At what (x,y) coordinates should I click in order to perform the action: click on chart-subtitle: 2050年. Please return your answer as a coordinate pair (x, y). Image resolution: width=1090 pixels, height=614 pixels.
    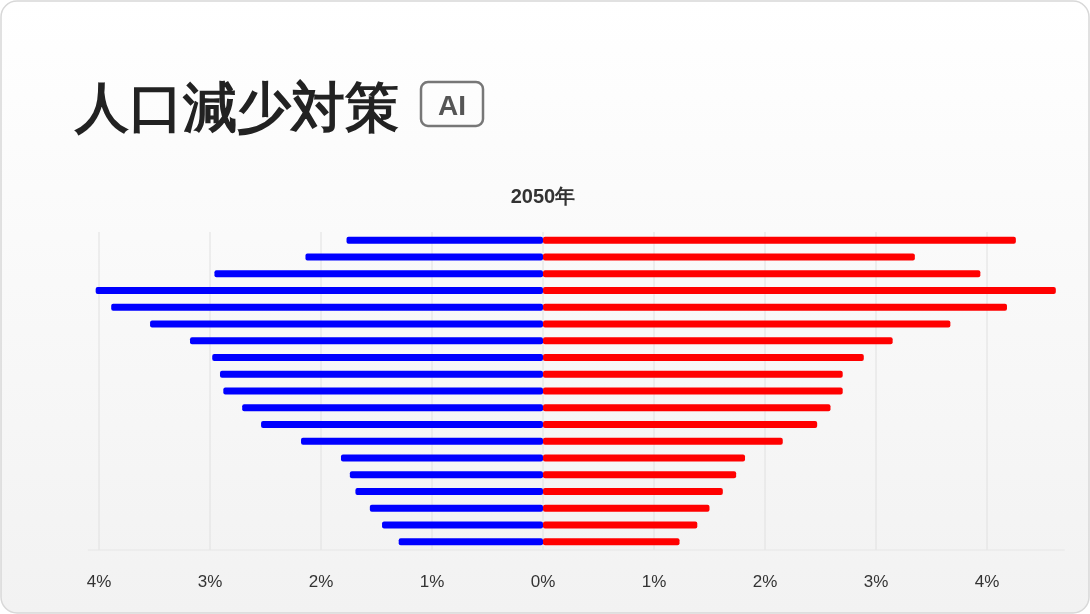
    Looking at the image, I should click on (543, 196).